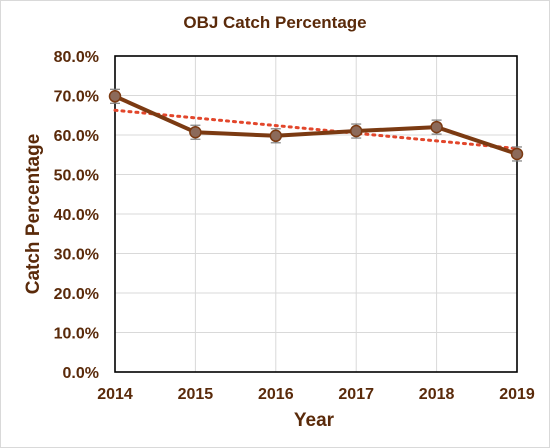 Image resolution: width=550 pixels, height=448 pixels. I want to click on series, so click(316, 125).